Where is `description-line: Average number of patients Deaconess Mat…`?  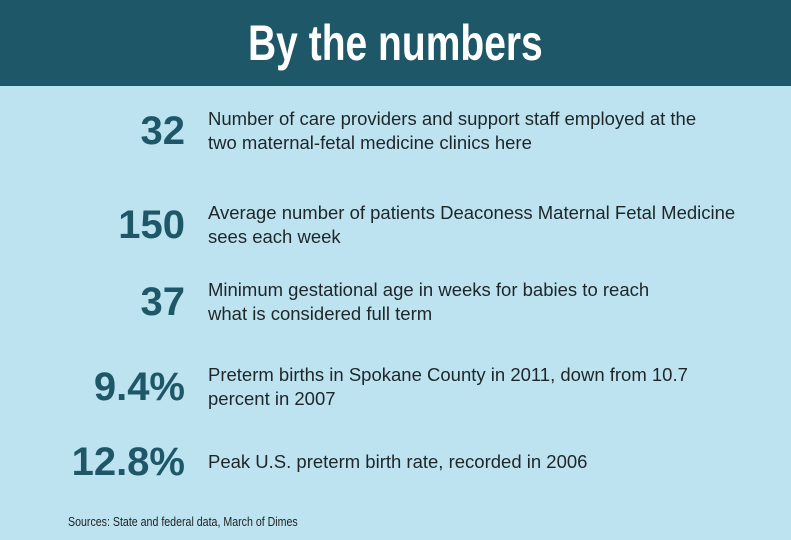
description-line: Average number of patients Deaconess Mat… is located at coordinates (472, 212).